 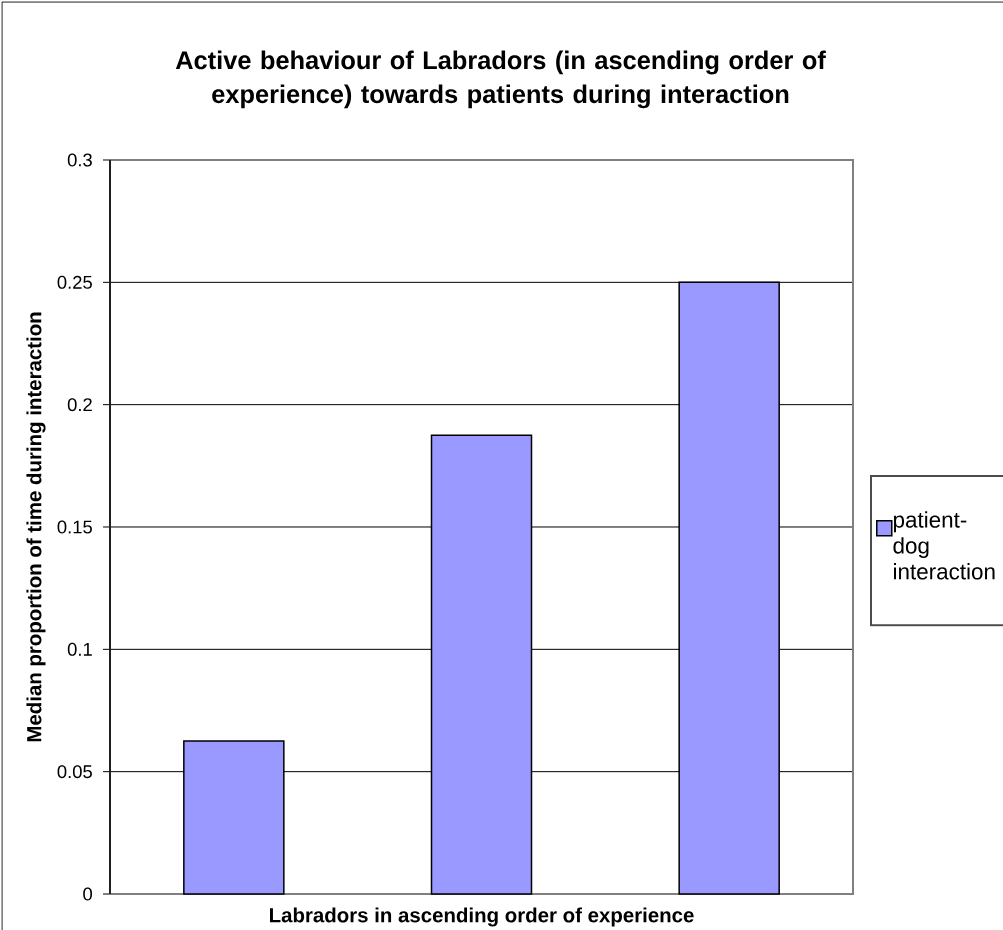 What do you see at coordinates (482, 917) in the screenshot?
I see `x-axis-title: Labradors in ascending order of experience` at bounding box center [482, 917].